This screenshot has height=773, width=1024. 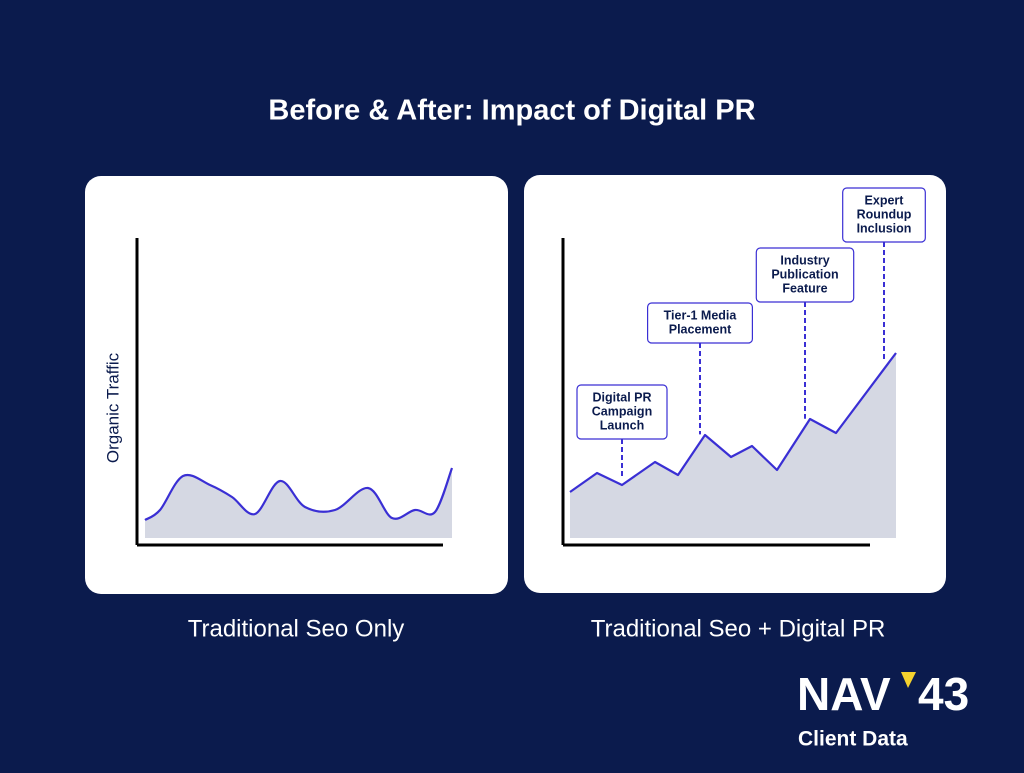 What do you see at coordinates (885, 200) in the screenshot?
I see `annotation-text: Expert` at bounding box center [885, 200].